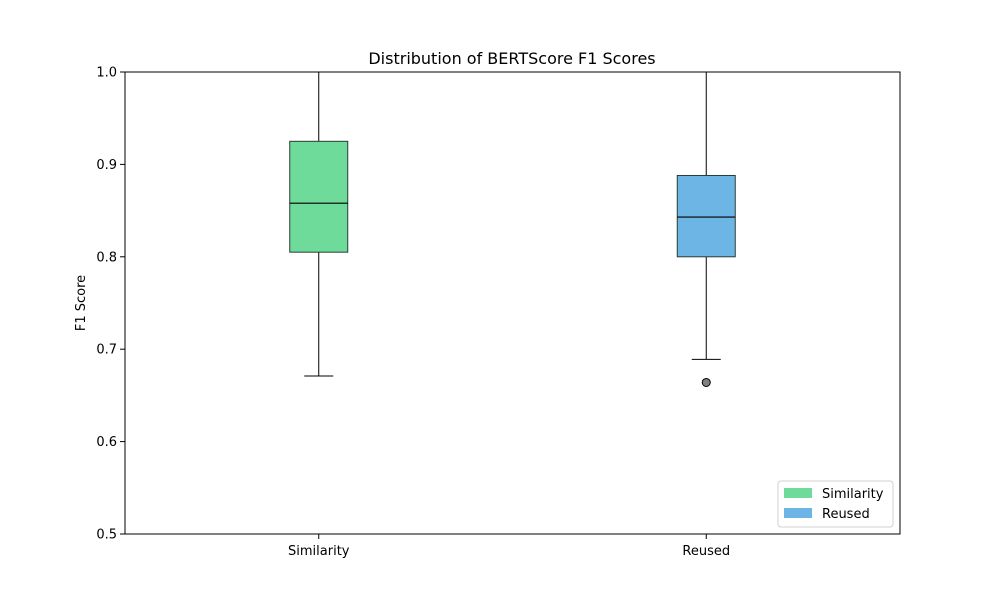  I want to click on chart-title: Distribution of BERTScore F1 Scores, so click(511, 58).